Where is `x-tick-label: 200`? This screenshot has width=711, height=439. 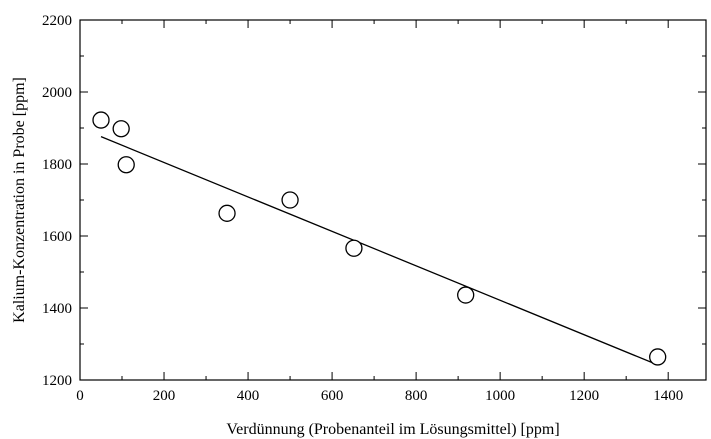 x-tick-label: 200 is located at coordinates (164, 396).